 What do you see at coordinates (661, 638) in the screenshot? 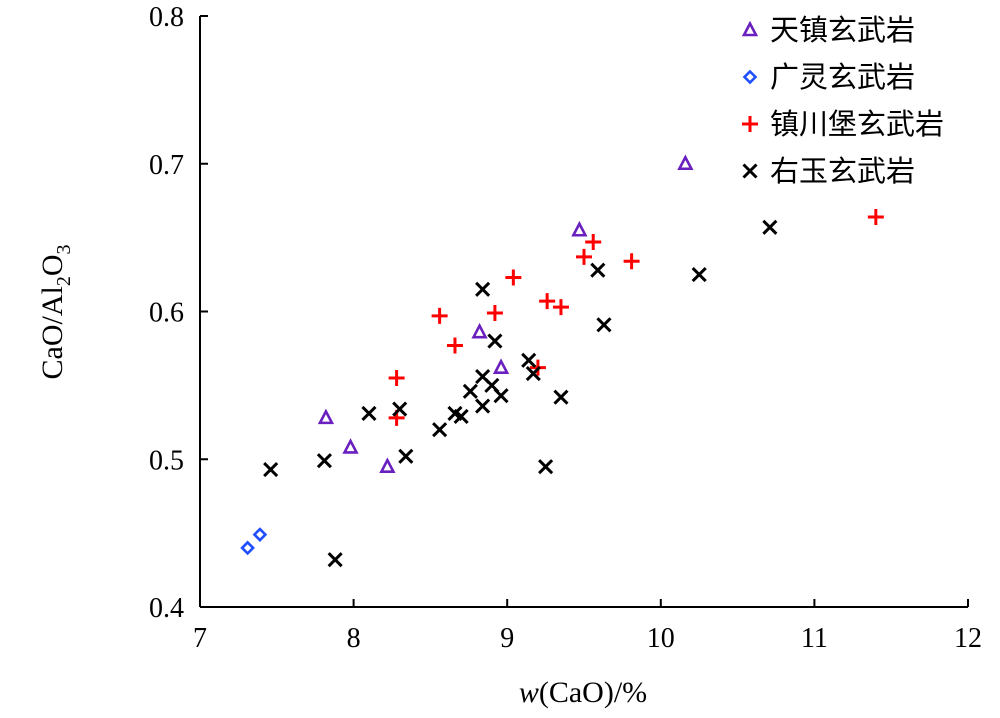
I see `x-tick-label: 10` at bounding box center [661, 638].